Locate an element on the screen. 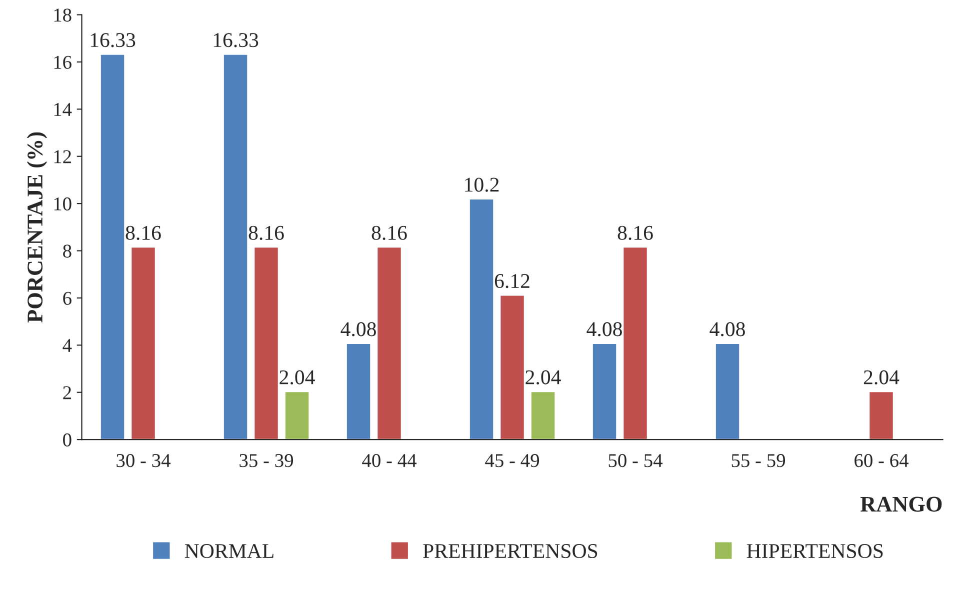 This screenshot has height=590, width=962. x-tick-label: 30 - 34 is located at coordinates (143, 461).